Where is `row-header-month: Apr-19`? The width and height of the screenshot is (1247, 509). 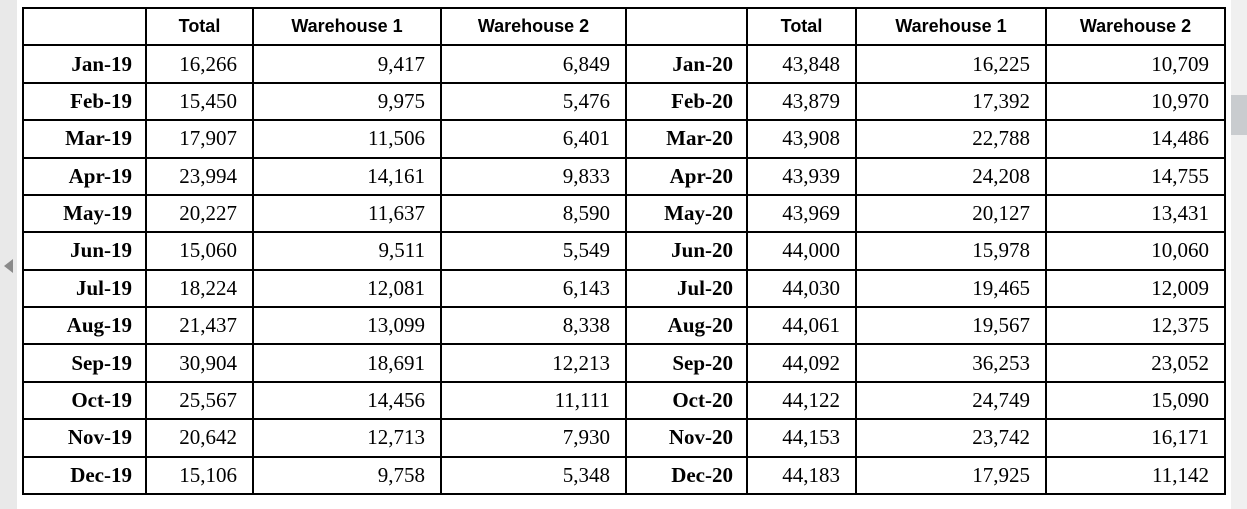
row-header-month: Apr-19 is located at coordinates (85, 177).